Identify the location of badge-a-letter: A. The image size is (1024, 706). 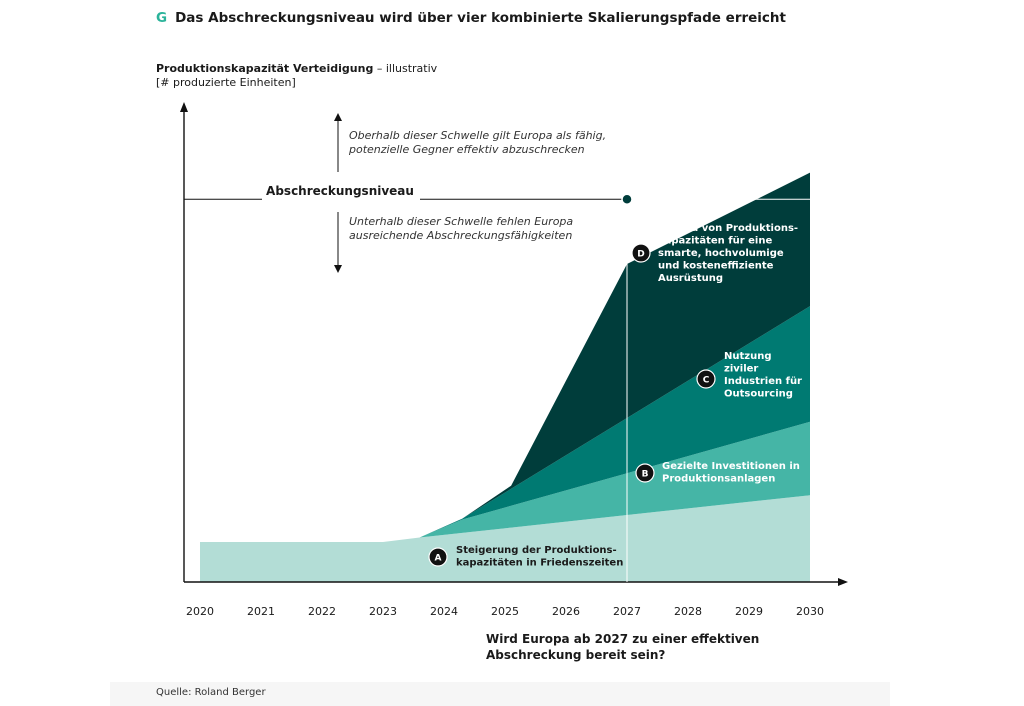
(438, 559).